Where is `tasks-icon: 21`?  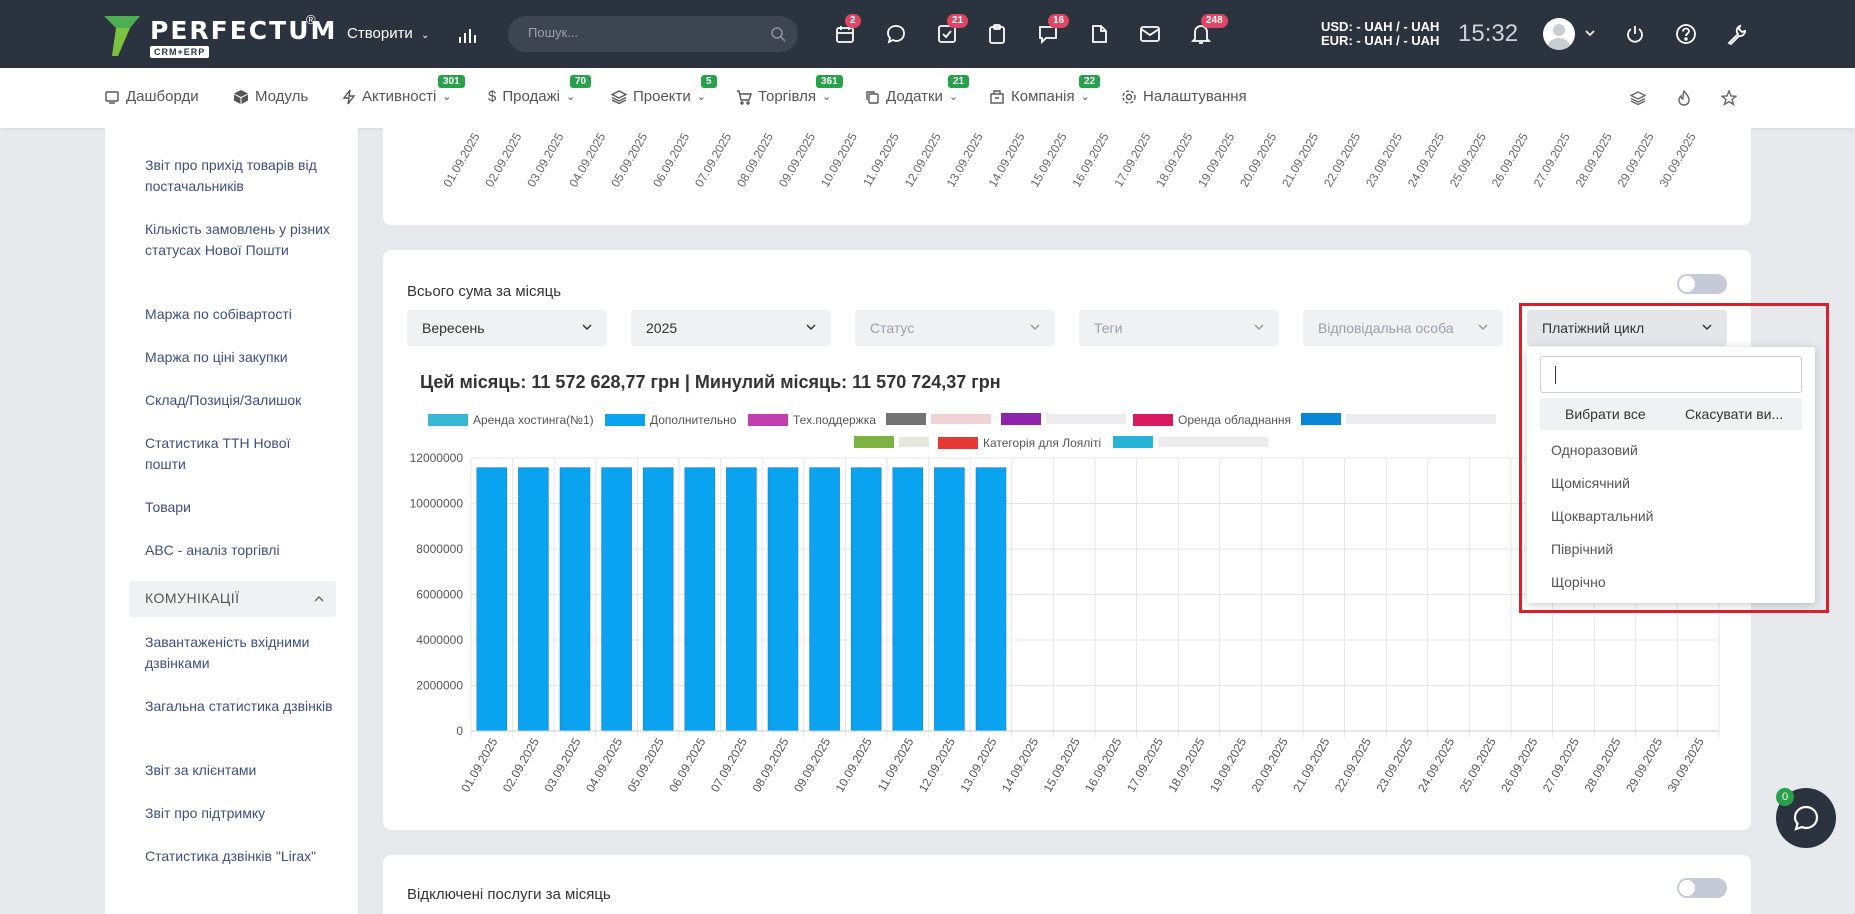 tasks-icon: 21 is located at coordinates (952, 30).